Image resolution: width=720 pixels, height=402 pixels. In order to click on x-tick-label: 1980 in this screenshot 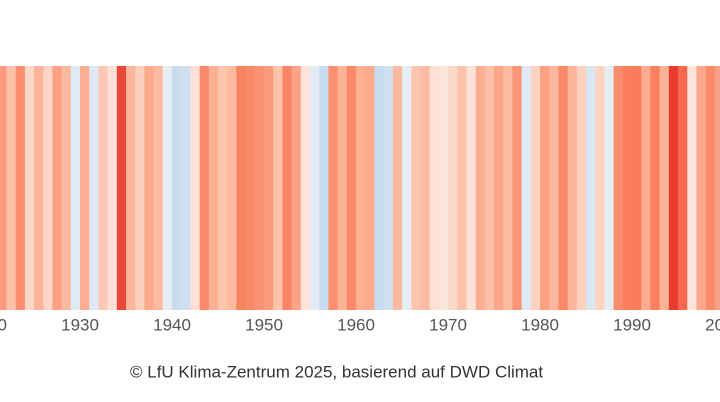, I will do `click(540, 324)`.